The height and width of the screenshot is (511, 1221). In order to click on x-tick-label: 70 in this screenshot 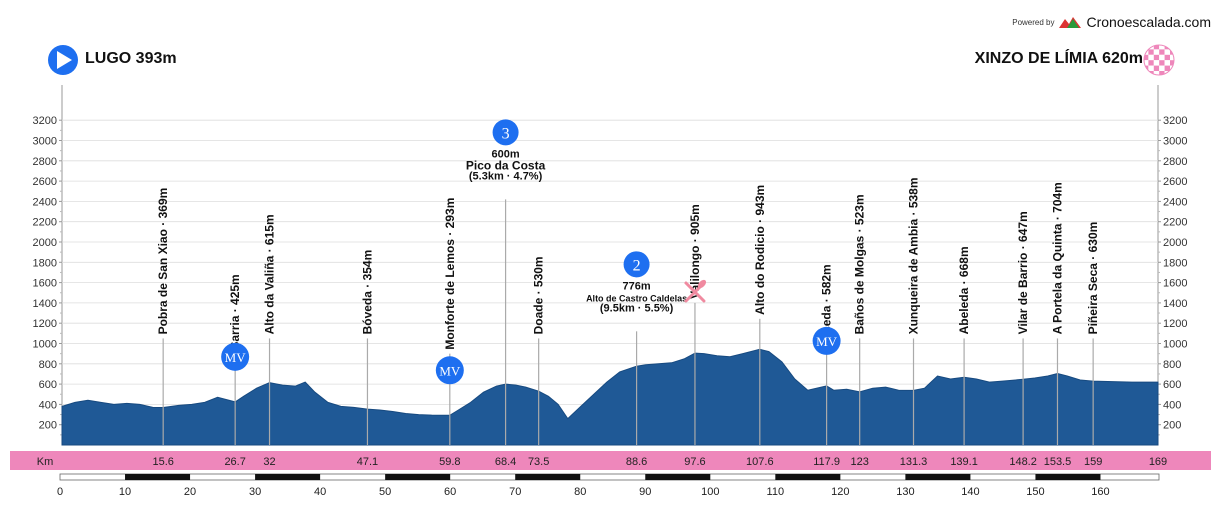, I will do `click(515, 492)`.